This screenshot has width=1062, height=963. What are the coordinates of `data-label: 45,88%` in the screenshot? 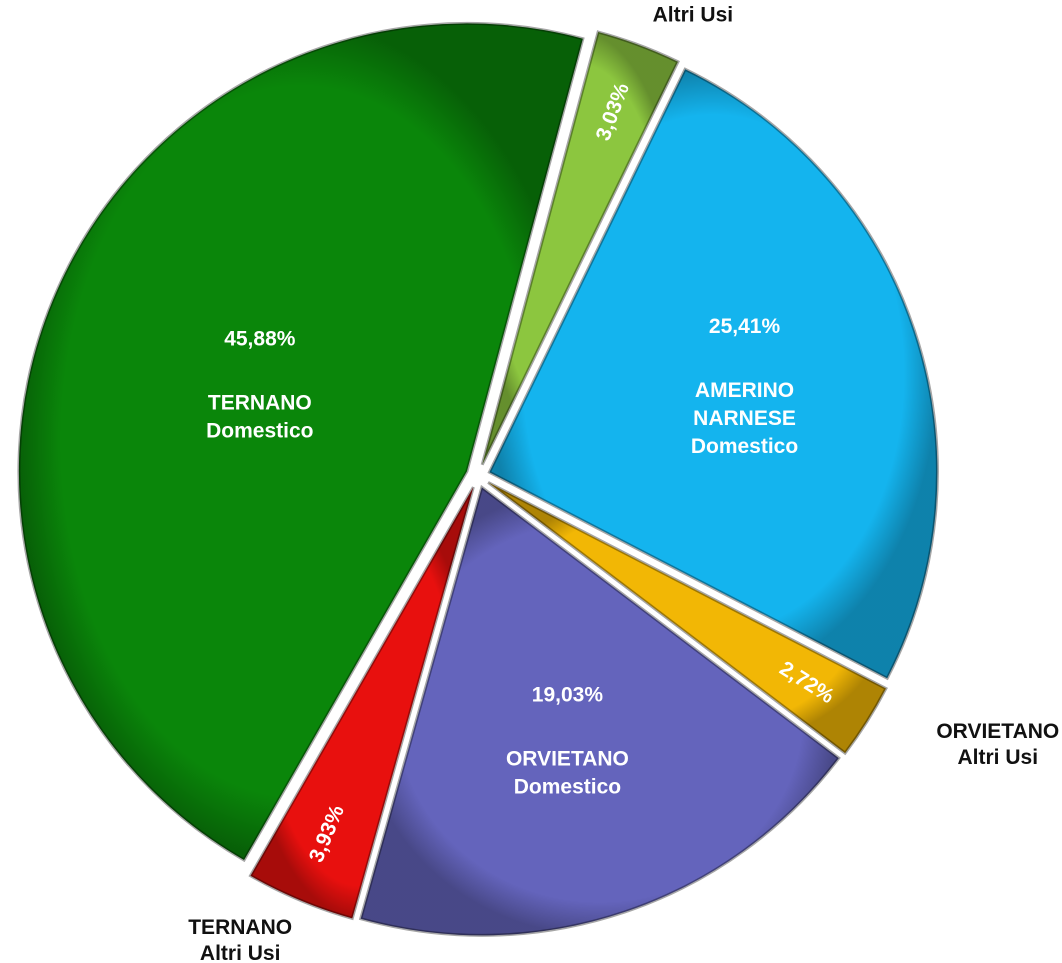 It's located at (260, 339).